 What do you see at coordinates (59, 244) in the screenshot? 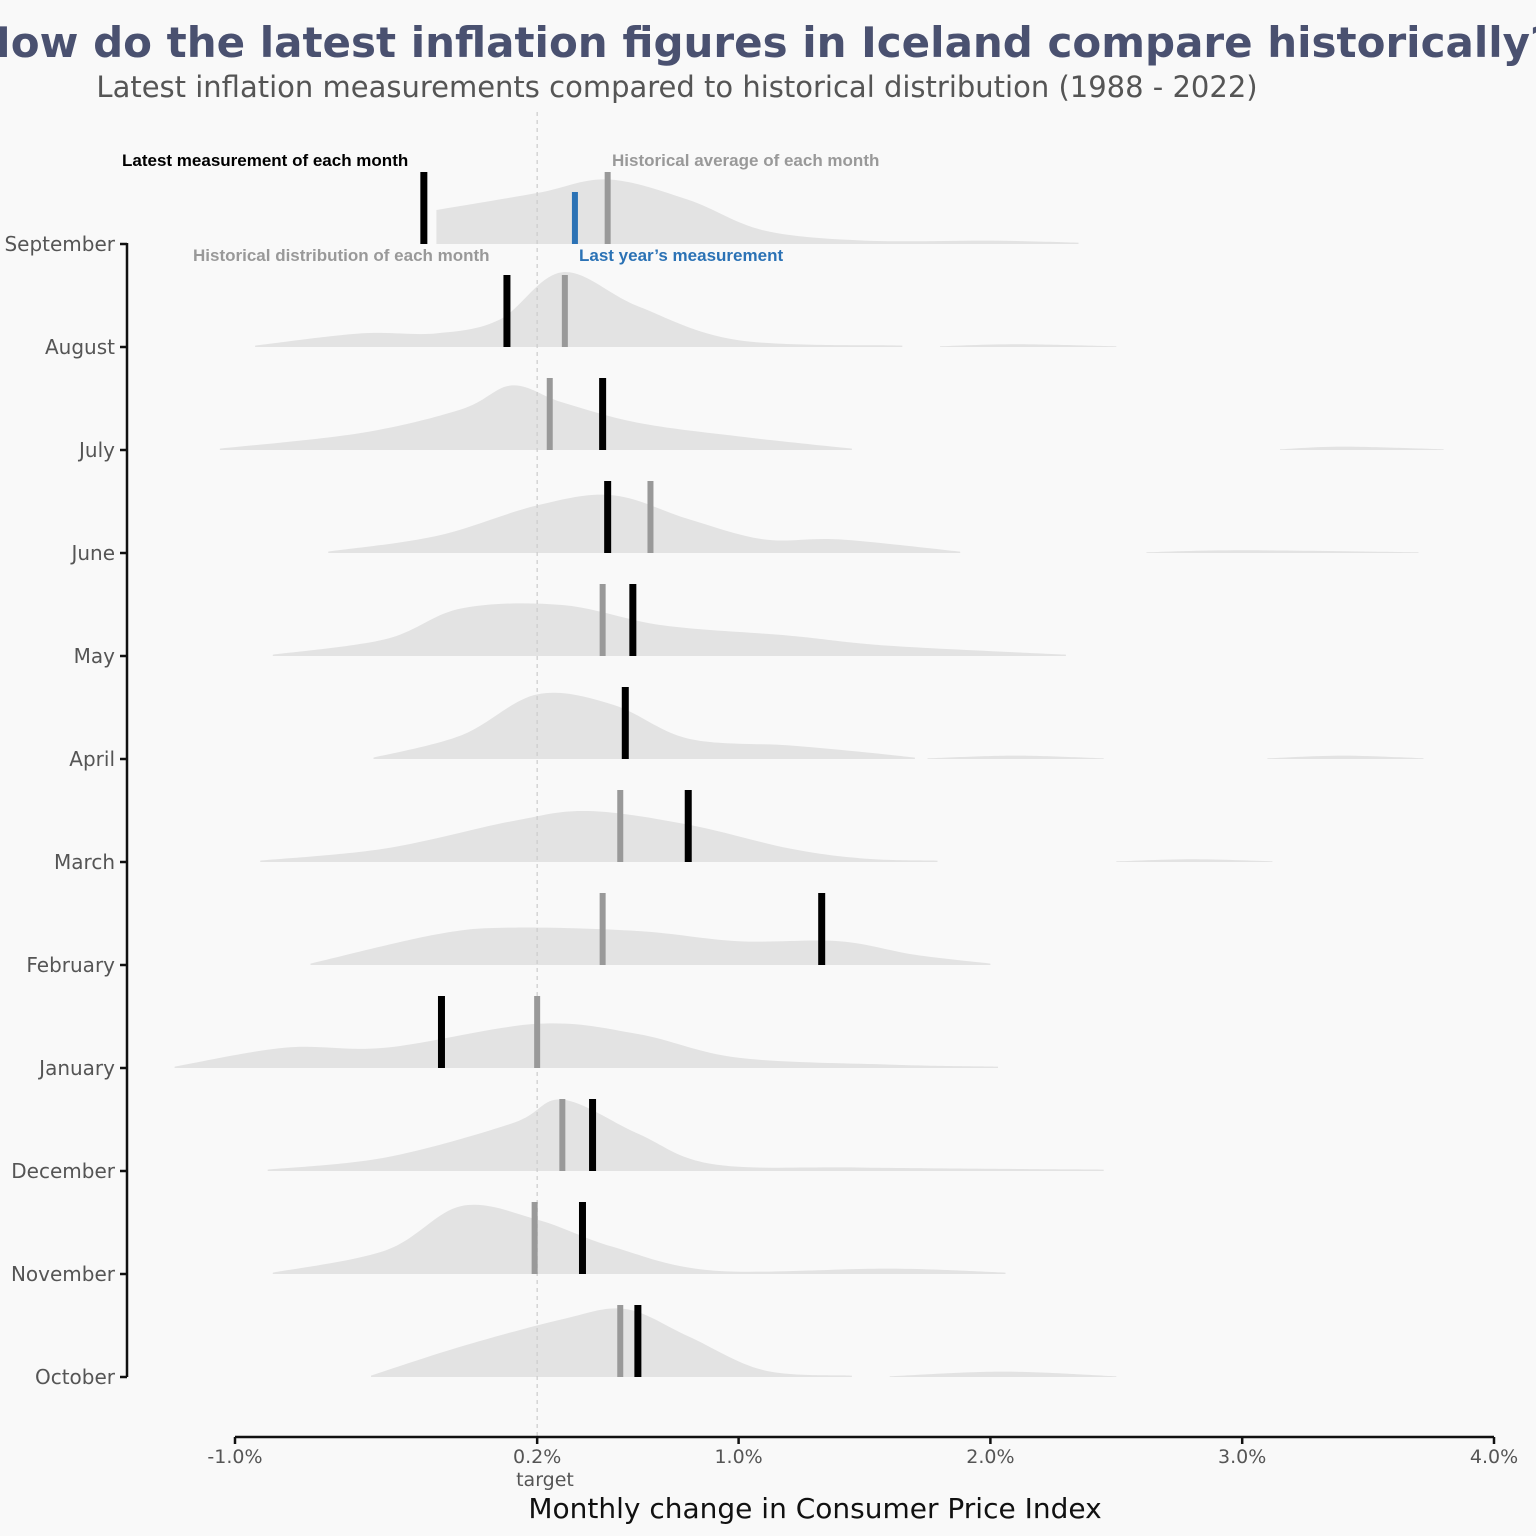
I see `y-label-september: September` at bounding box center [59, 244].